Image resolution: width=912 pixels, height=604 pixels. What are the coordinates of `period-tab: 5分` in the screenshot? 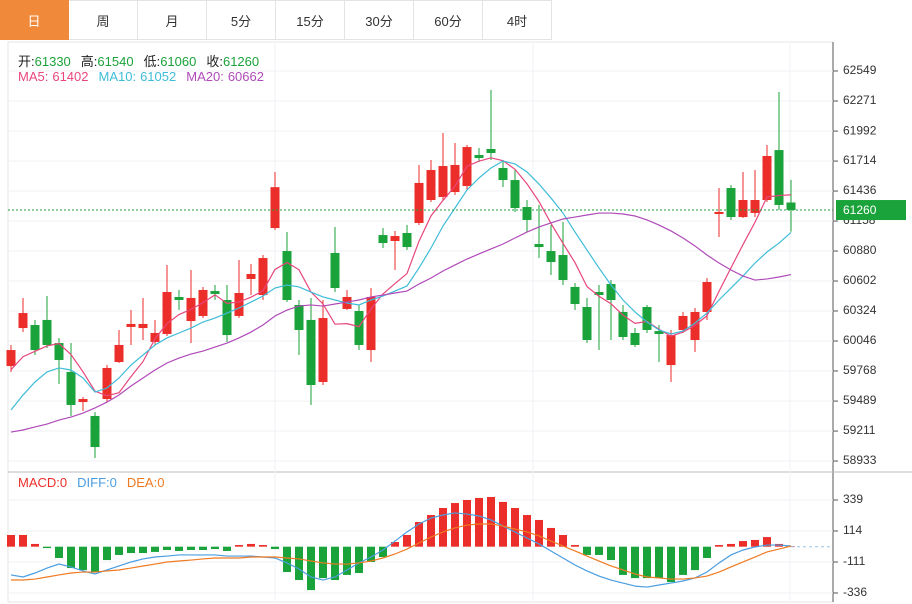 It's located at (241, 20).